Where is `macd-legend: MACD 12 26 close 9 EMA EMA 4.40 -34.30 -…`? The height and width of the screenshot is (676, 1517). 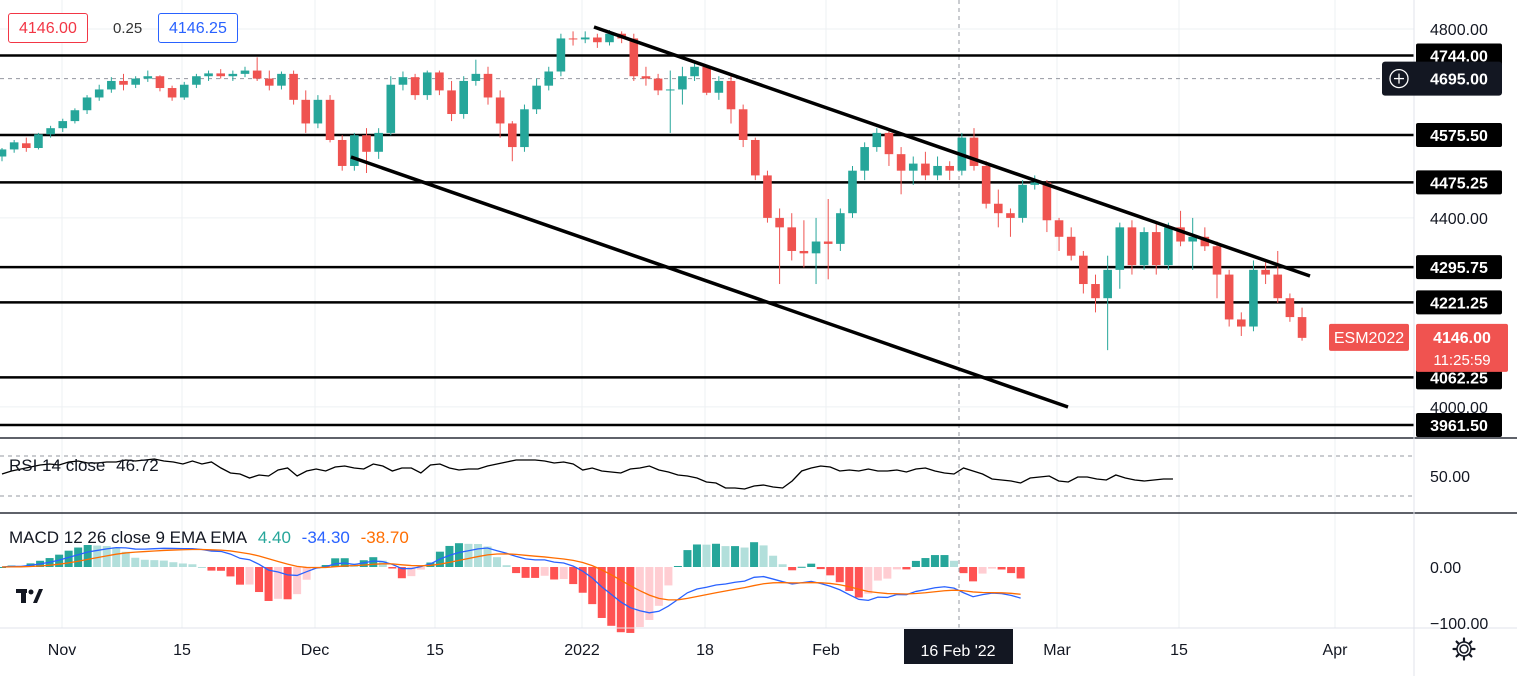
macd-legend: MACD 12 26 close 9 EMA EMA 4.40 -34.30 -… is located at coordinates (212, 538).